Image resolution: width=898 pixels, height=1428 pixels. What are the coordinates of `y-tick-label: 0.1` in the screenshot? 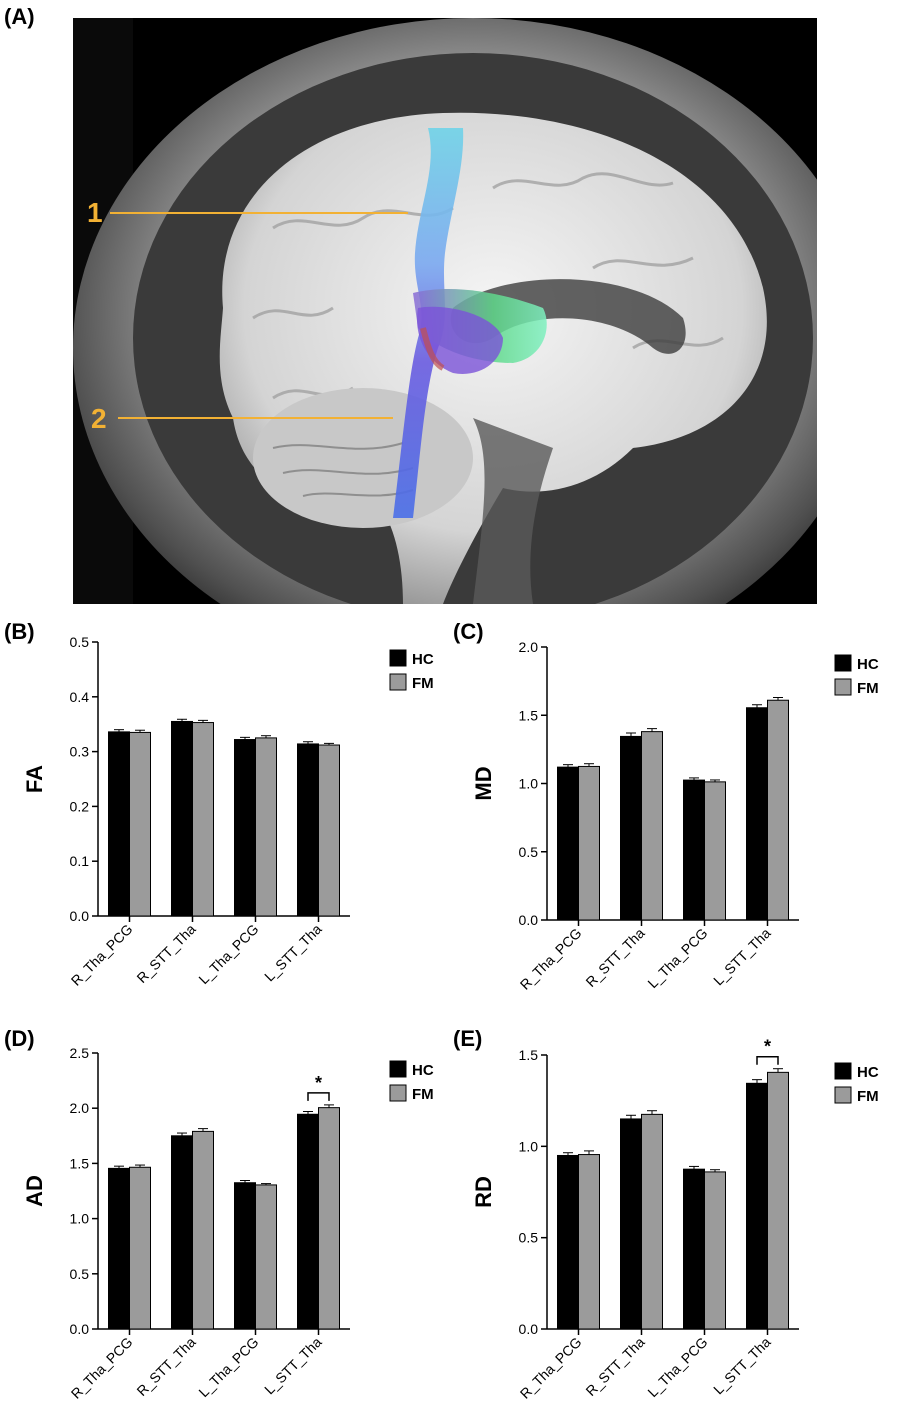 It's located at (80, 861).